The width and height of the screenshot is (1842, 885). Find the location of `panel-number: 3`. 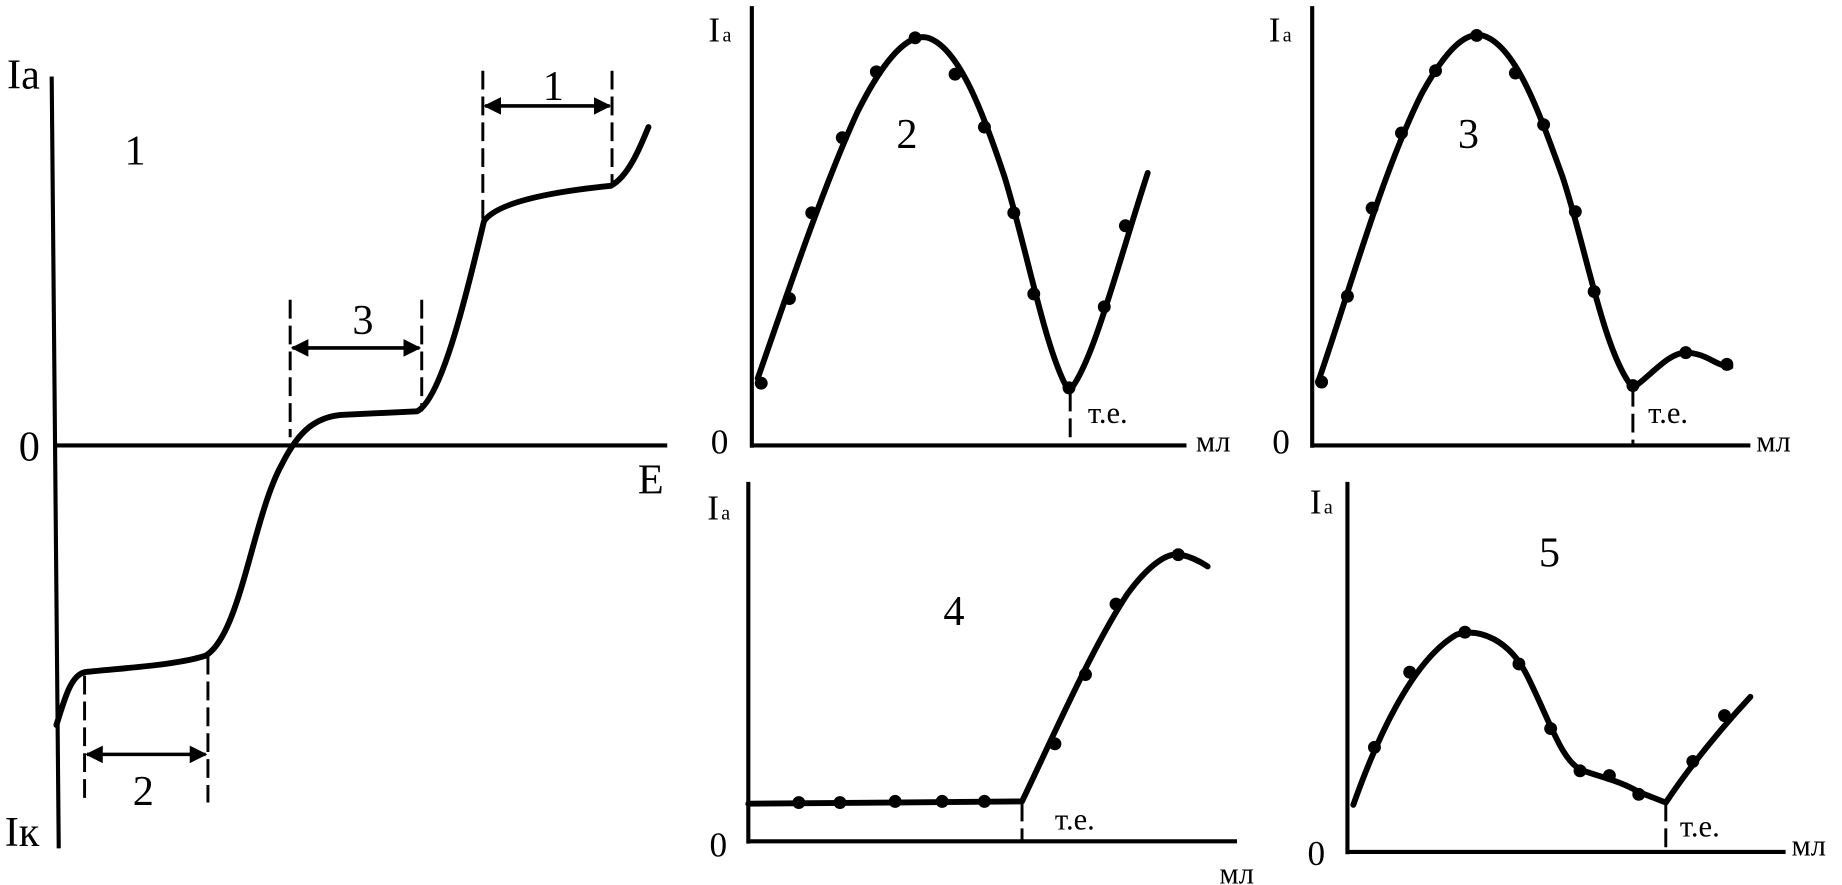

panel-number: 3 is located at coordinates (1468, 134).